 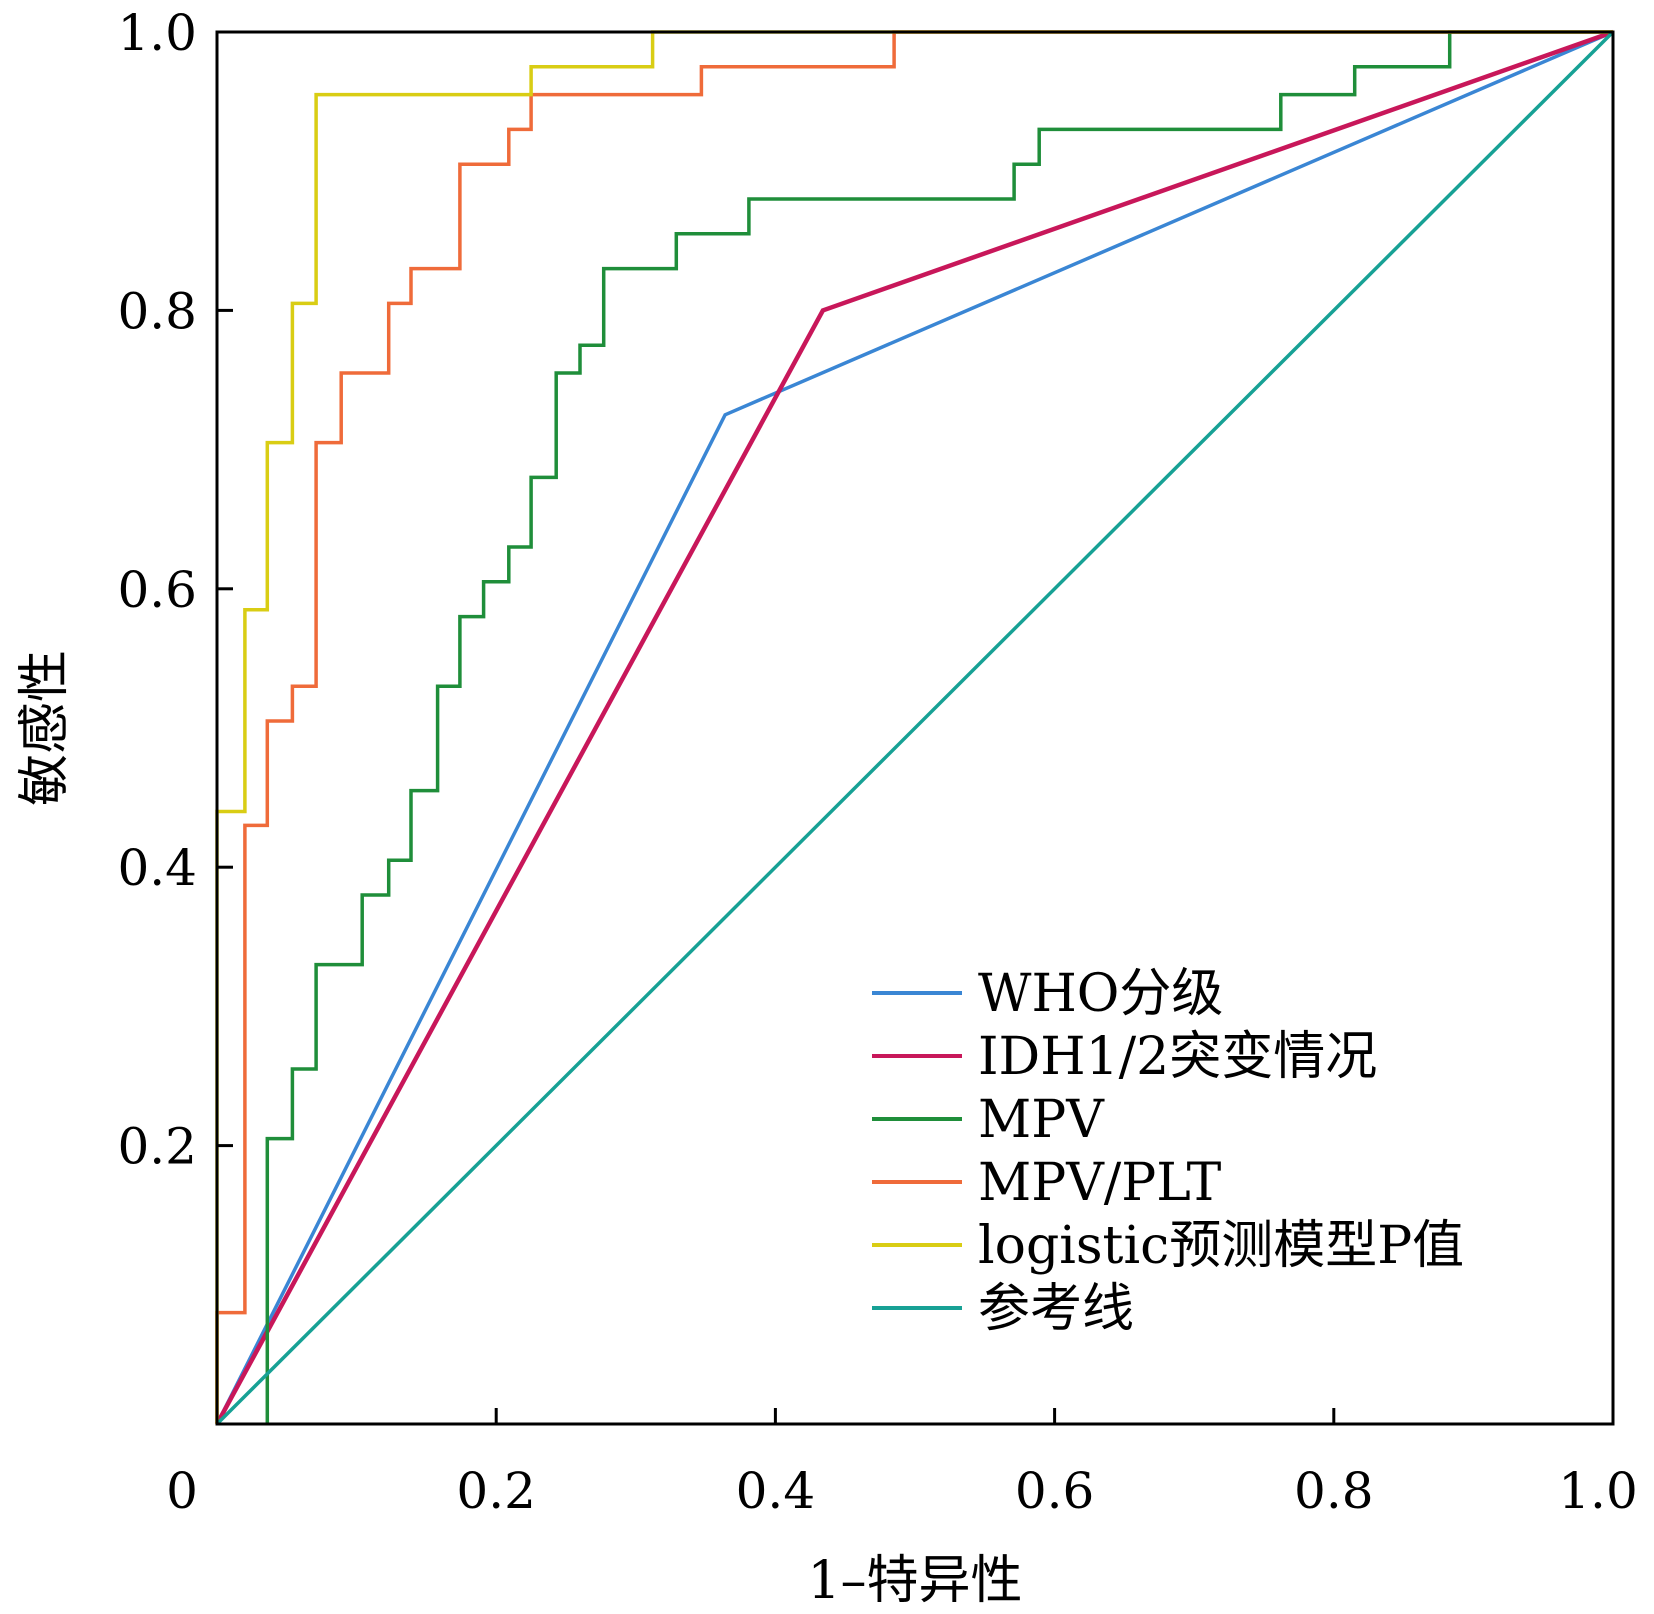 What do you see at coordinates (1056, 1309) in the screenshot?
I see `legend-label-6: 参考线` at bounding box center [1056, 1309].